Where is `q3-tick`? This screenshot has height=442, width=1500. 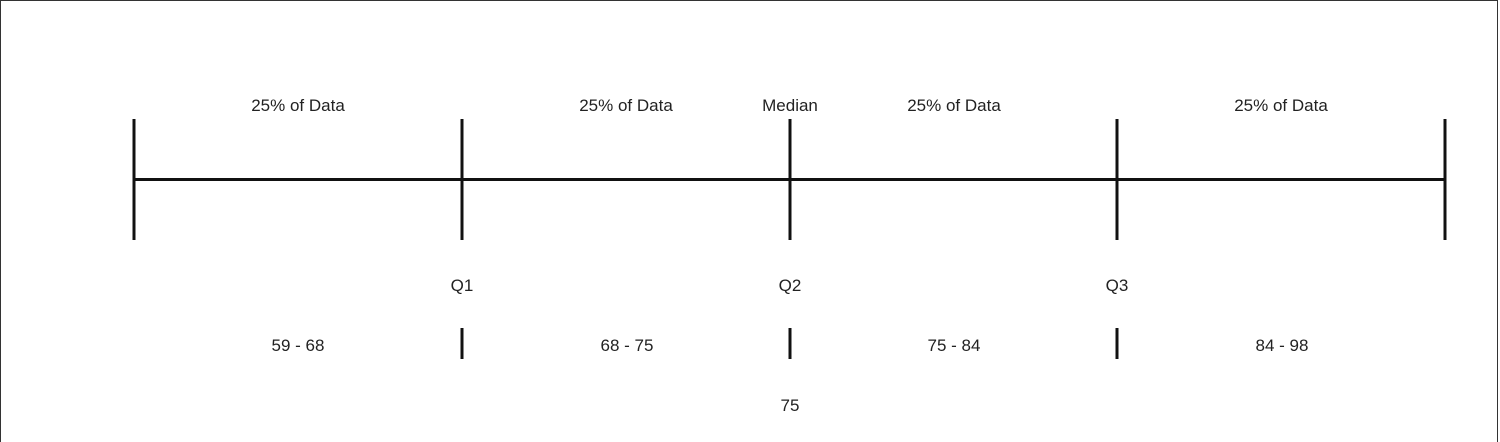
q3-tick is located at coordinates (1117, 179).